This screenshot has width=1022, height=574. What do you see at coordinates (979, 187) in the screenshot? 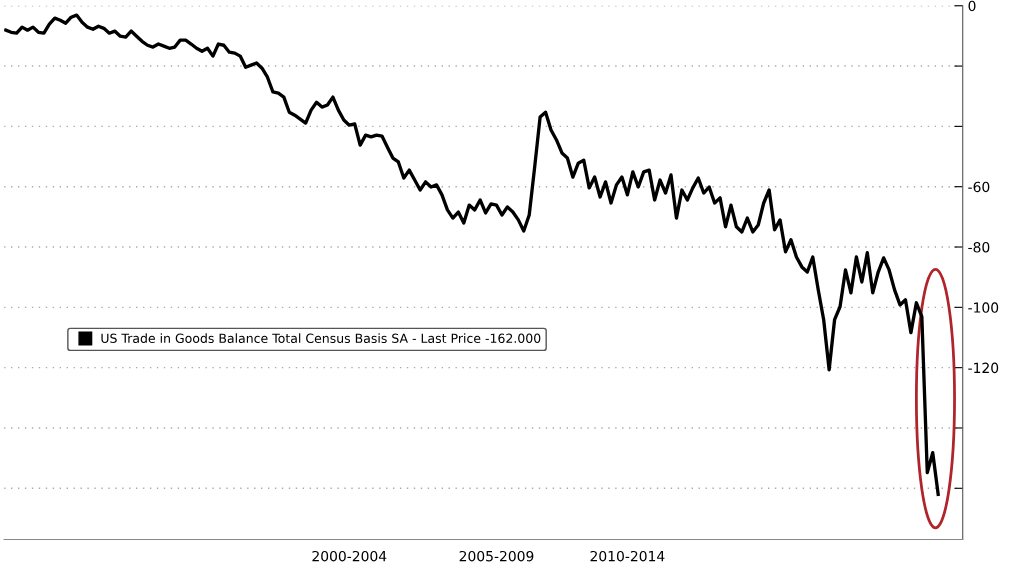
I see `y-tick-label: -60` at bounding box center [979, 187].